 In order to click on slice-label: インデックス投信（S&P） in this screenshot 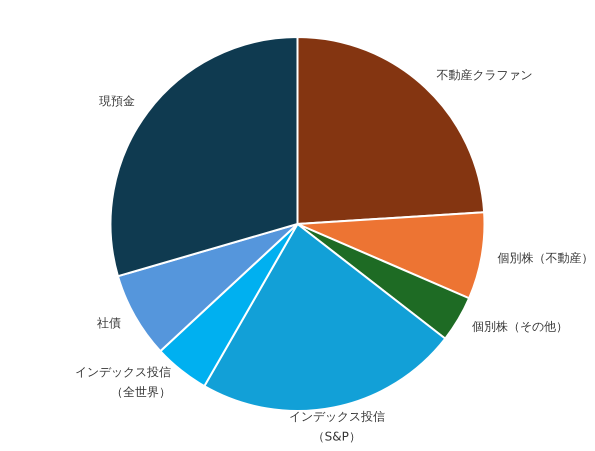, I will do `click(336, 426)`.